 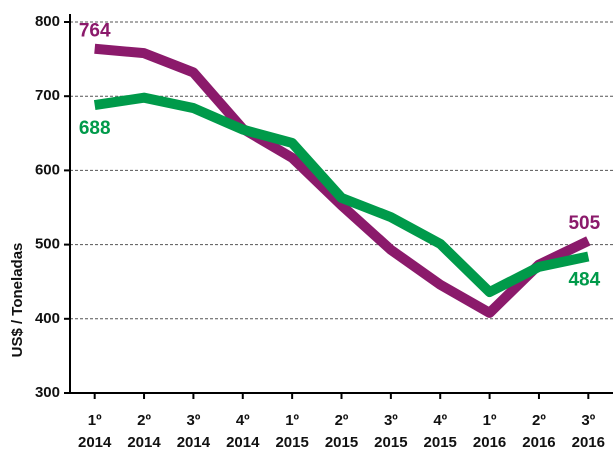 I want to click on value-label: 764, so click(x=95, y=31).